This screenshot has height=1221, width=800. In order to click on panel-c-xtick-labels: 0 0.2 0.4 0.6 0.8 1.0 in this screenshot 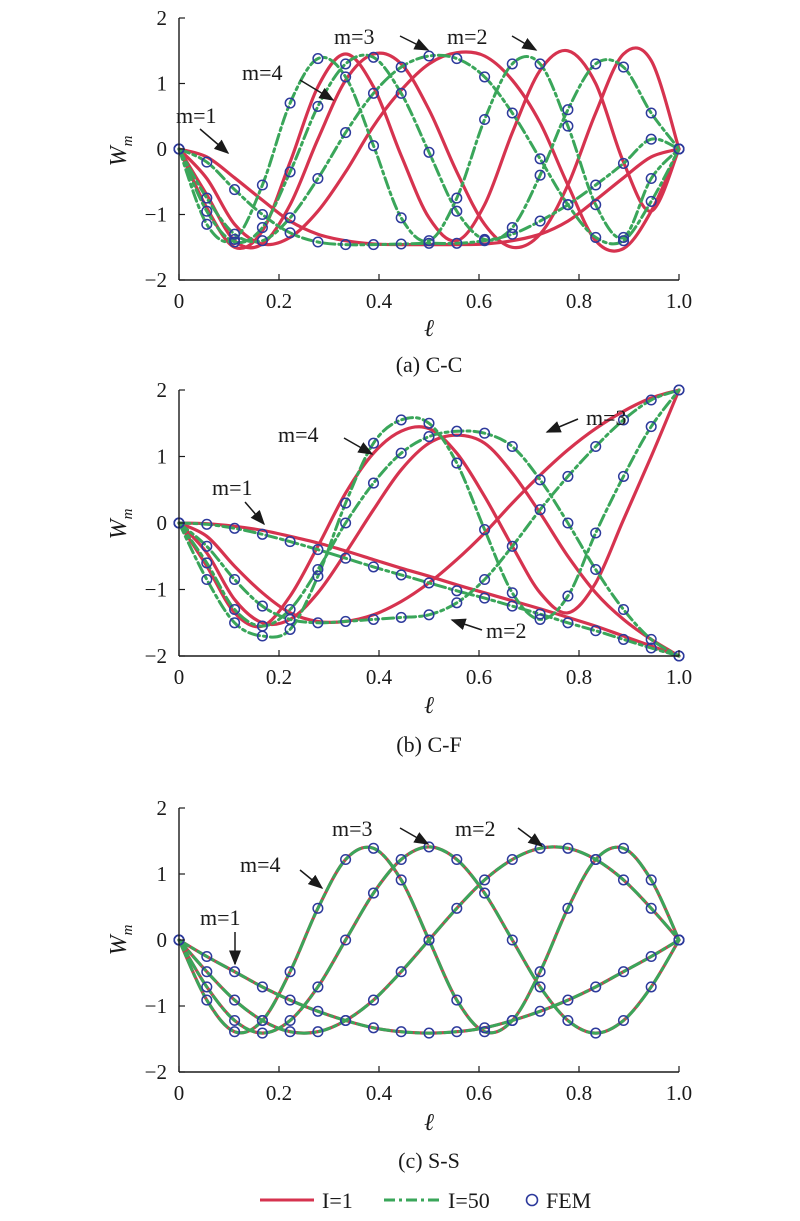, I will do `click(433, 1093)`.